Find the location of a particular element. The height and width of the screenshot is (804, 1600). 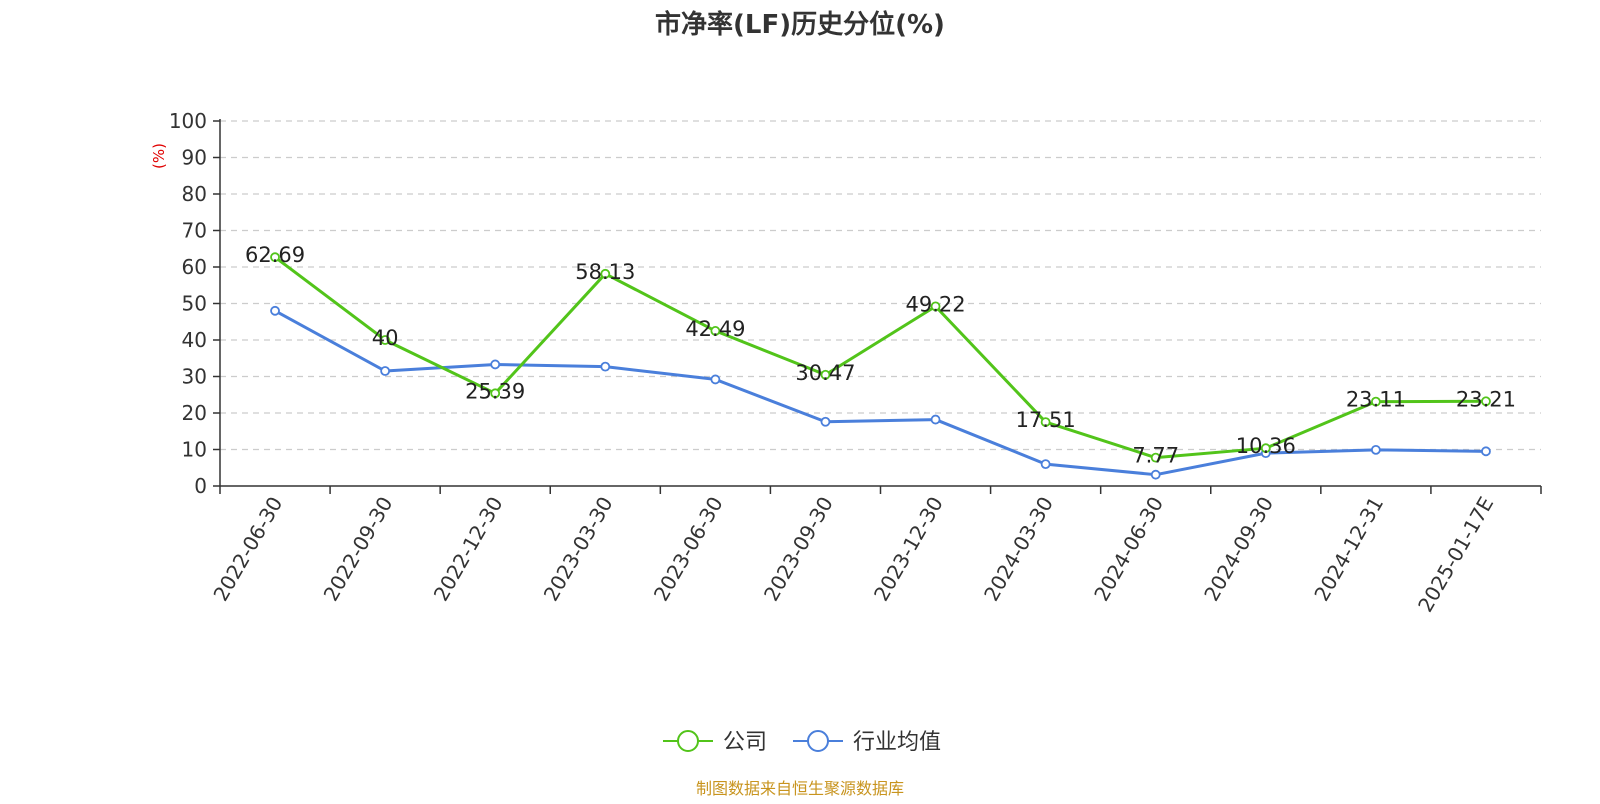

y-tick-label-30: 30 is located at coordinates (194, 377).